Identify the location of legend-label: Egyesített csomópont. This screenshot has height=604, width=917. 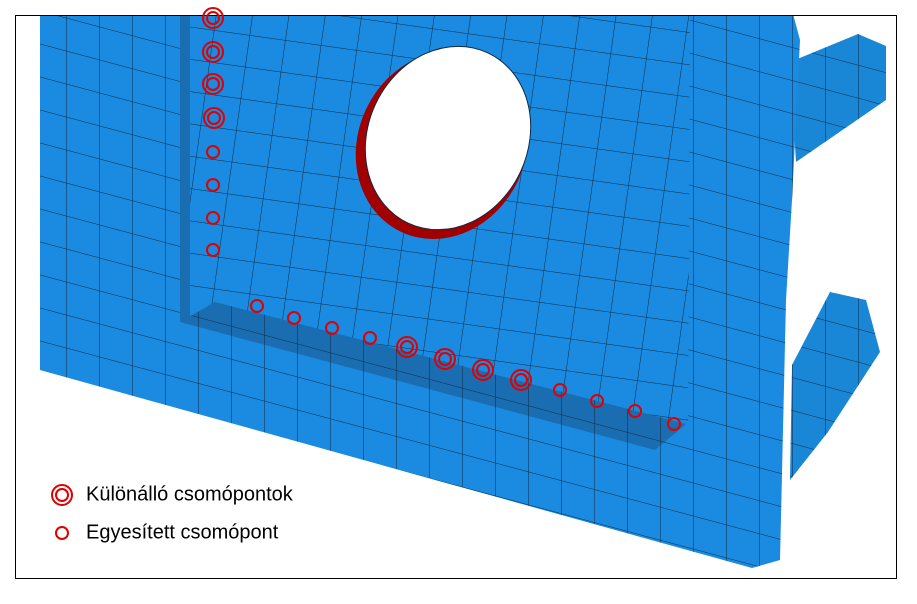
(182, 532).